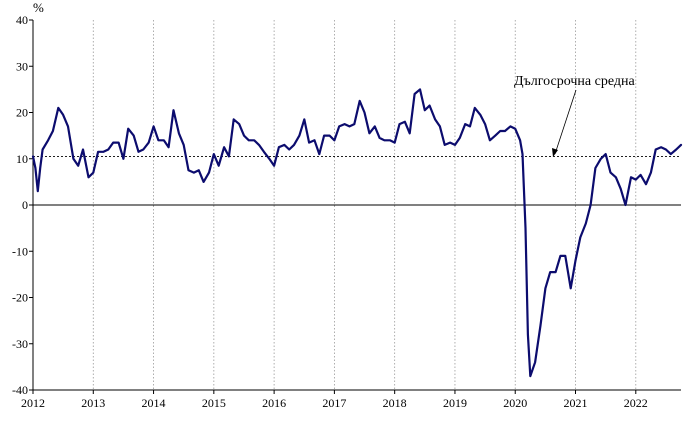 This screenshot has width=689, height=427. What do you see at coordinates (574, 81) in the screenshot?
I see `average-annotation-label: Дългосрочна средна` at bounding box center [574, 81].